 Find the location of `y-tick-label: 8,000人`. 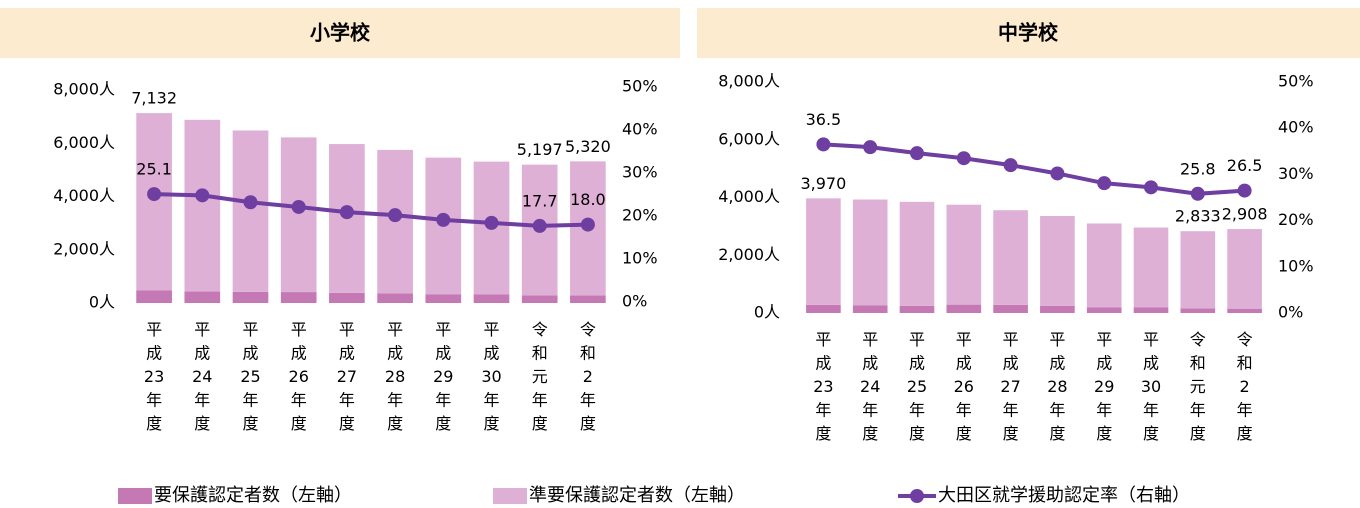

y-tick-label: 8,000人 is located at coordinates (84, 89).